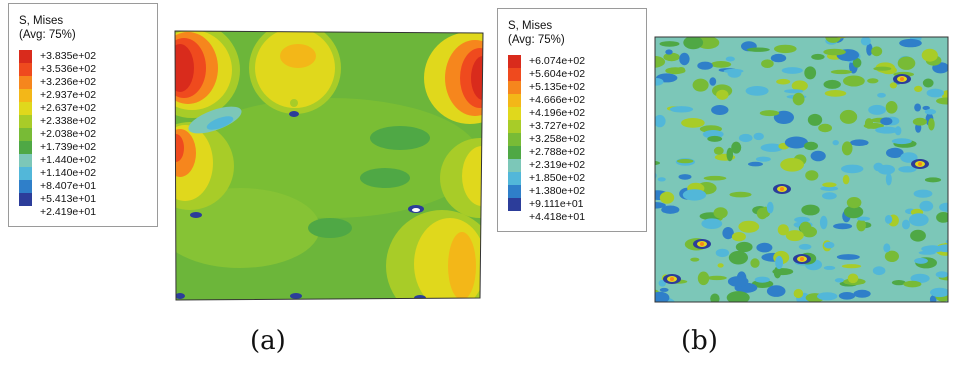 This screenshot has height=367, width=957. Describe the element at coordinates (68, 212) in the screenshot. I see `legend-a-legend-value: +2.419e+01` at that location.